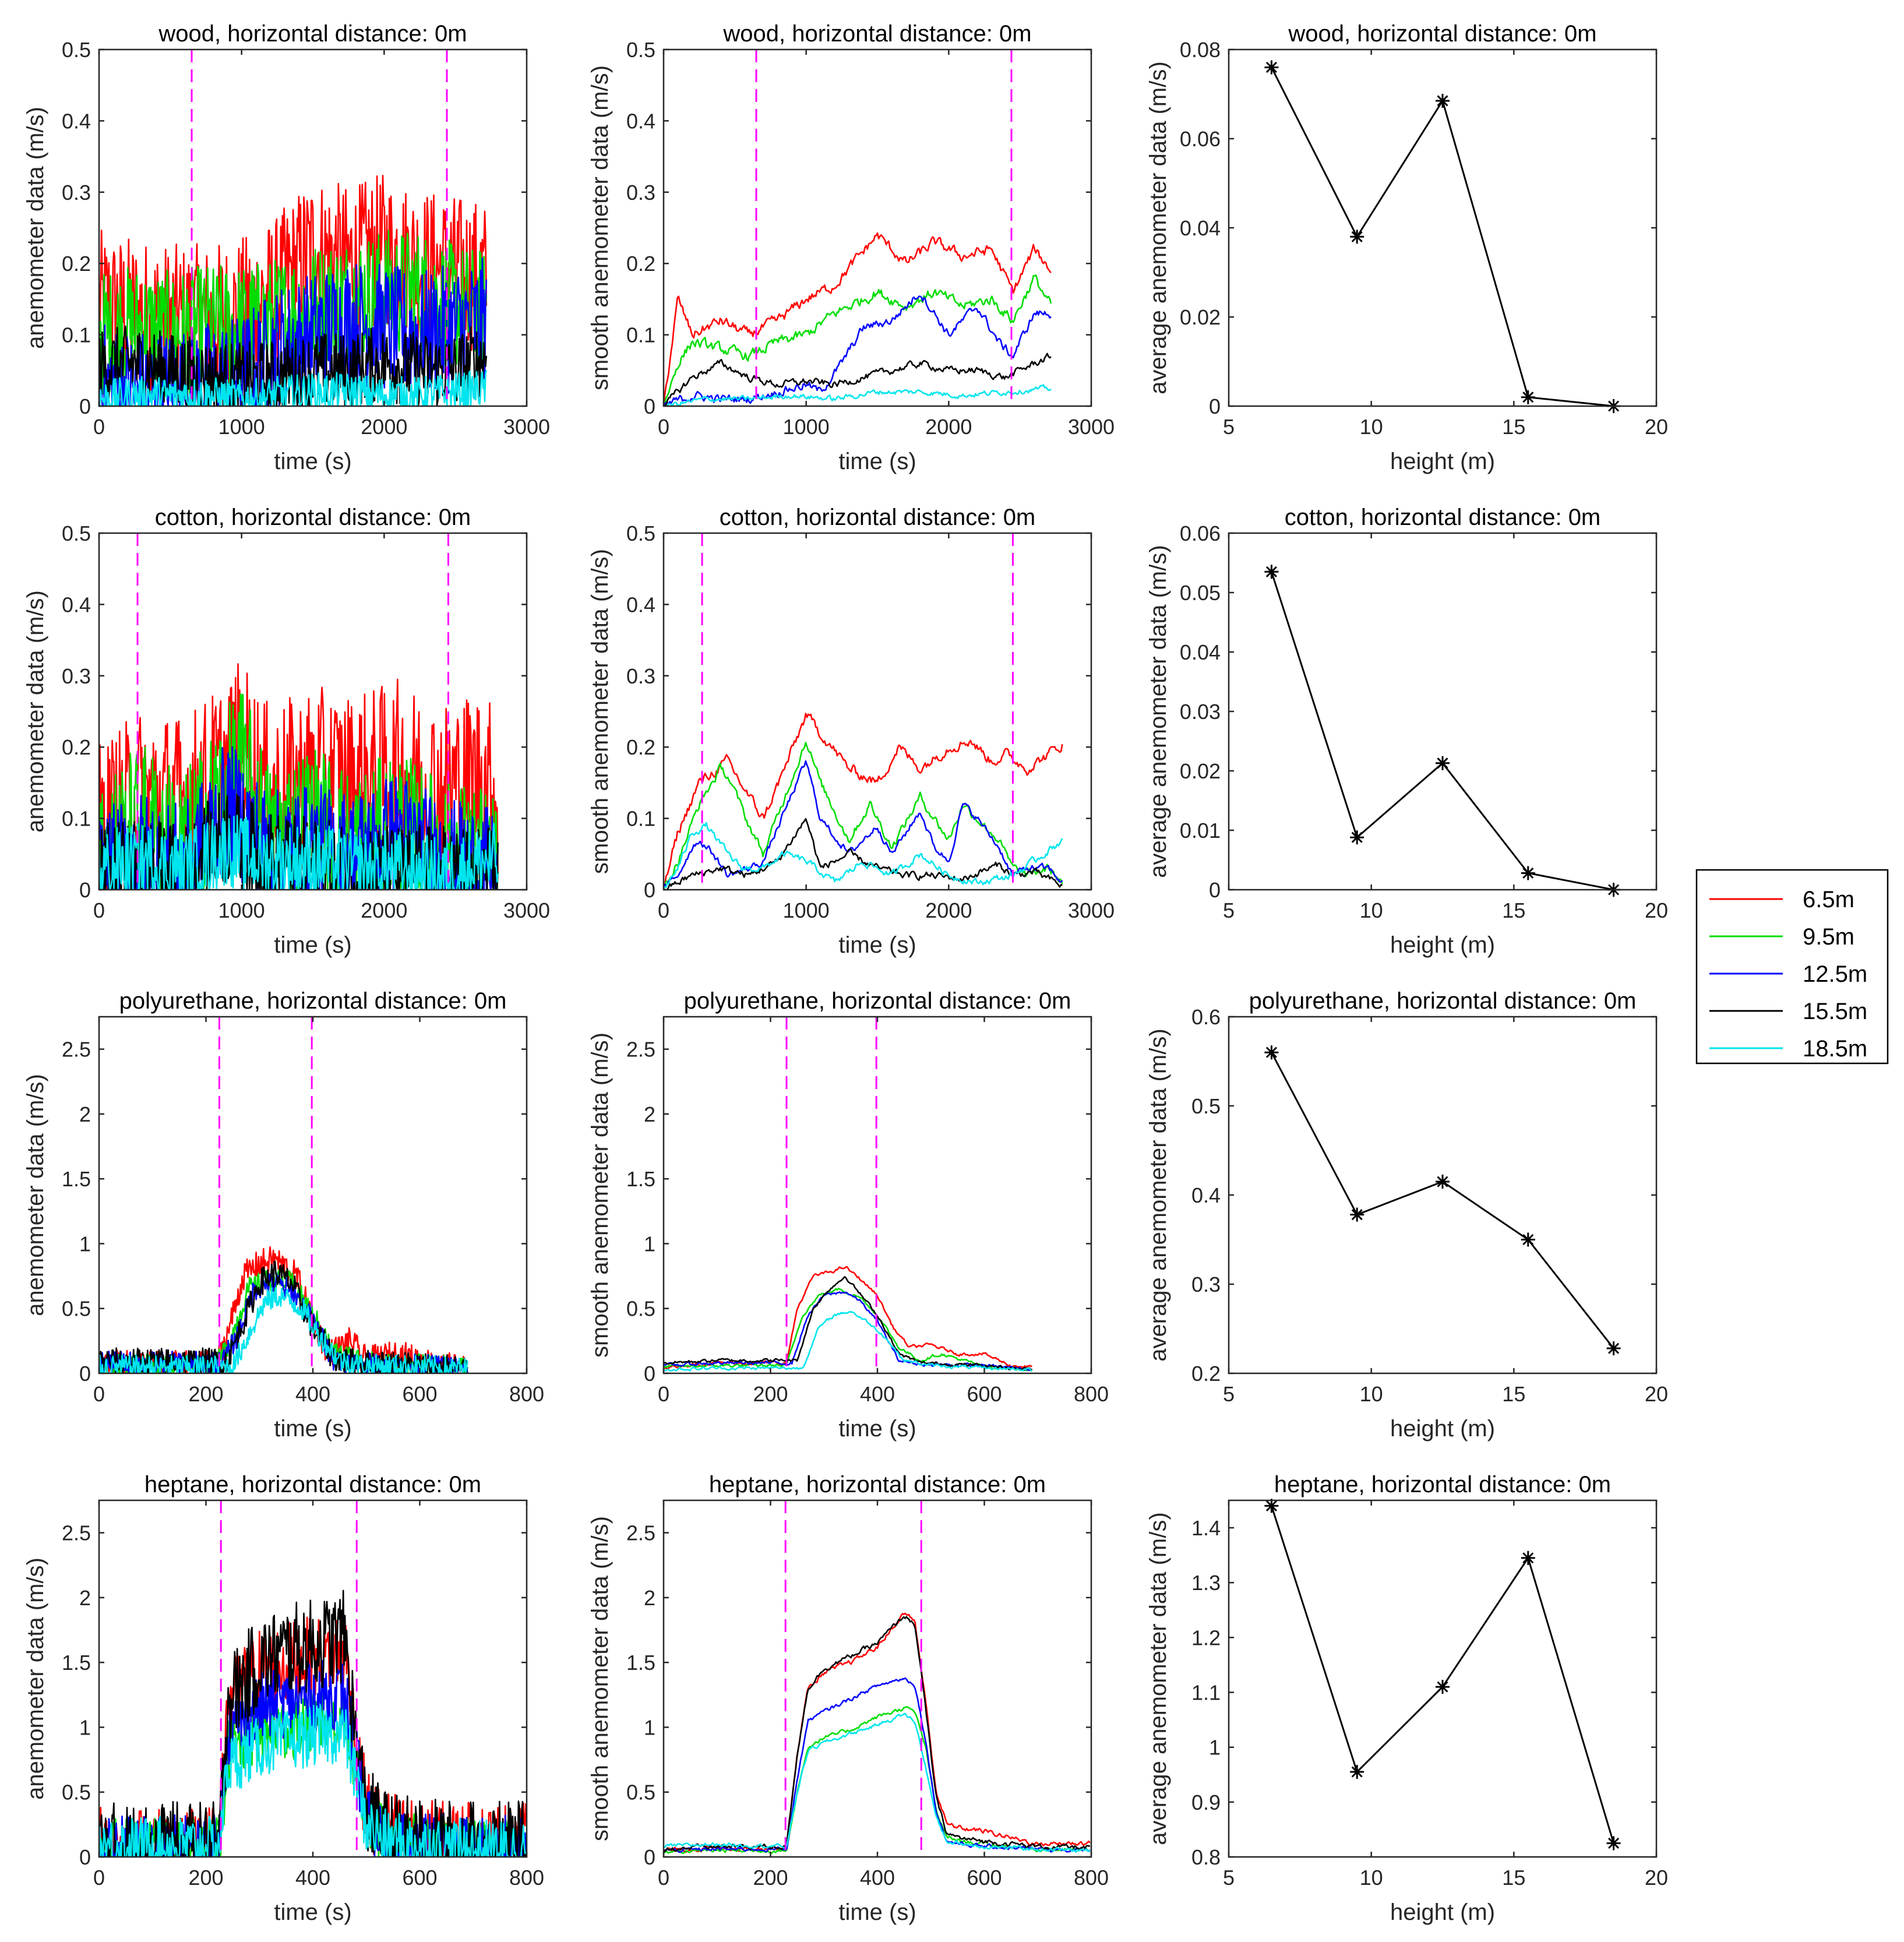 This screenshot has height=1942, width=1904. Describe the element at coordinates (1781, 937) in the screenshot. I see `legend-item: 9.5m` at that location.